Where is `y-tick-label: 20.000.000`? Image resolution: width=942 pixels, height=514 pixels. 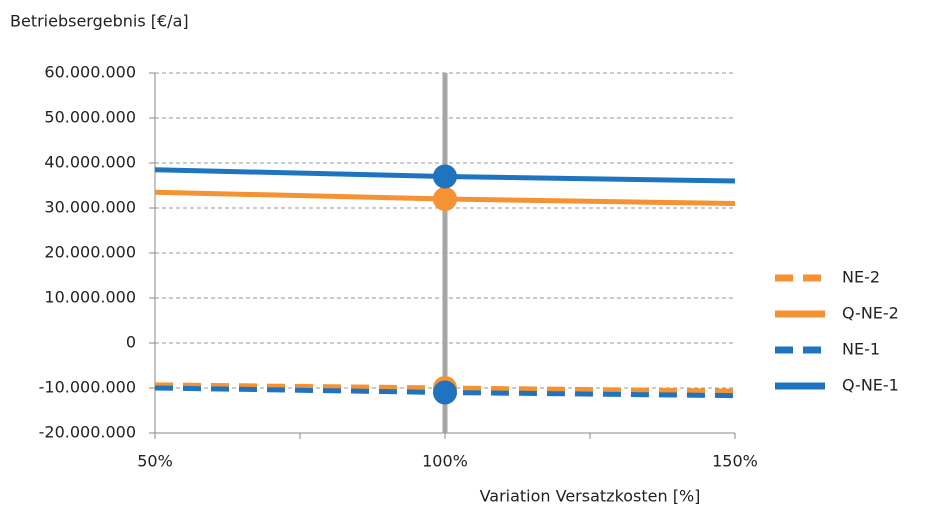 y-tick-label: 20.000.000 is located at coordinates (90, 252).